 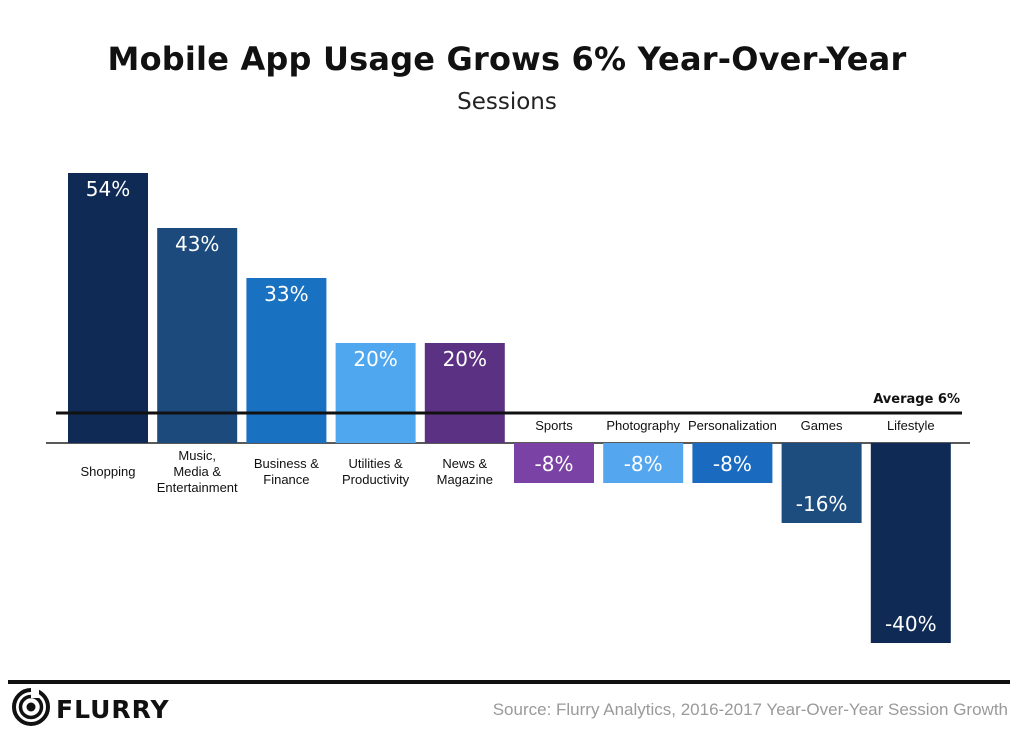 I want to click on footer-divider, so click(x=509, y=682).